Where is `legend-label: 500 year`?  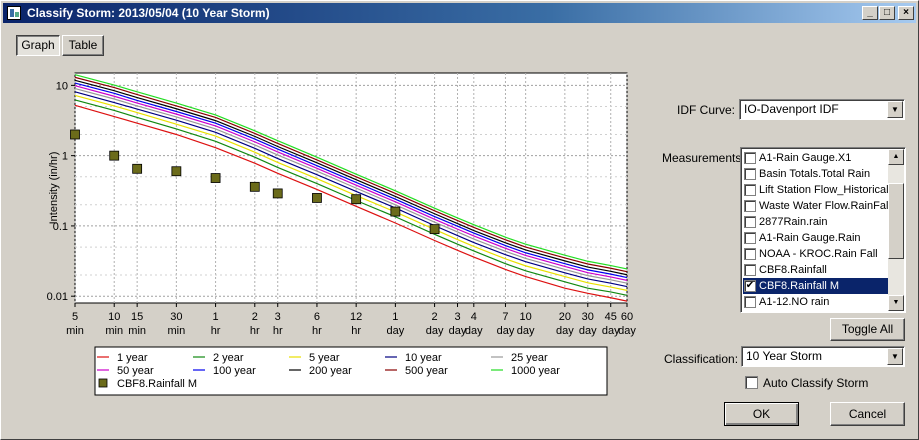 legend-label: 500 year is located at coordinates (426, 371).